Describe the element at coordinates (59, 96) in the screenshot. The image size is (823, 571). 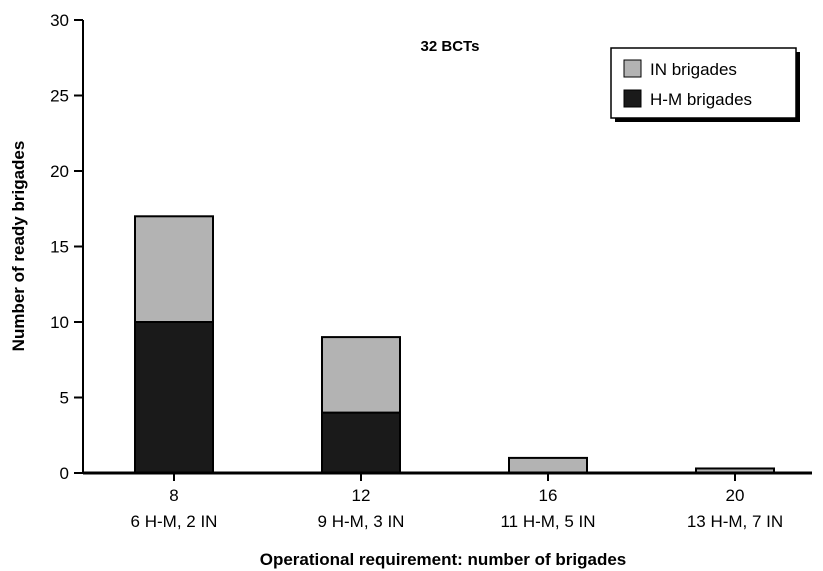
I see `y-tick-label-25: 25` at that location.